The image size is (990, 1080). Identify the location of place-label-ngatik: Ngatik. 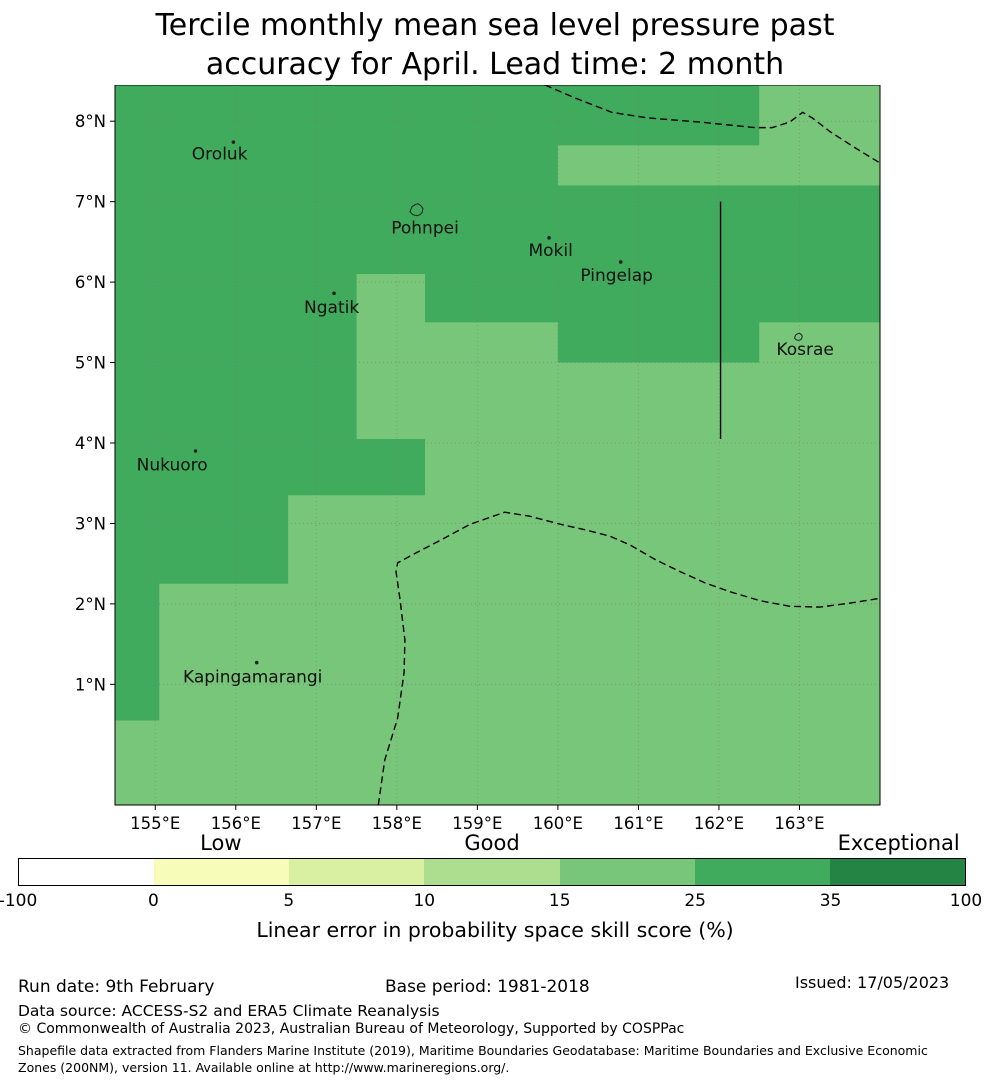
(331, 308).